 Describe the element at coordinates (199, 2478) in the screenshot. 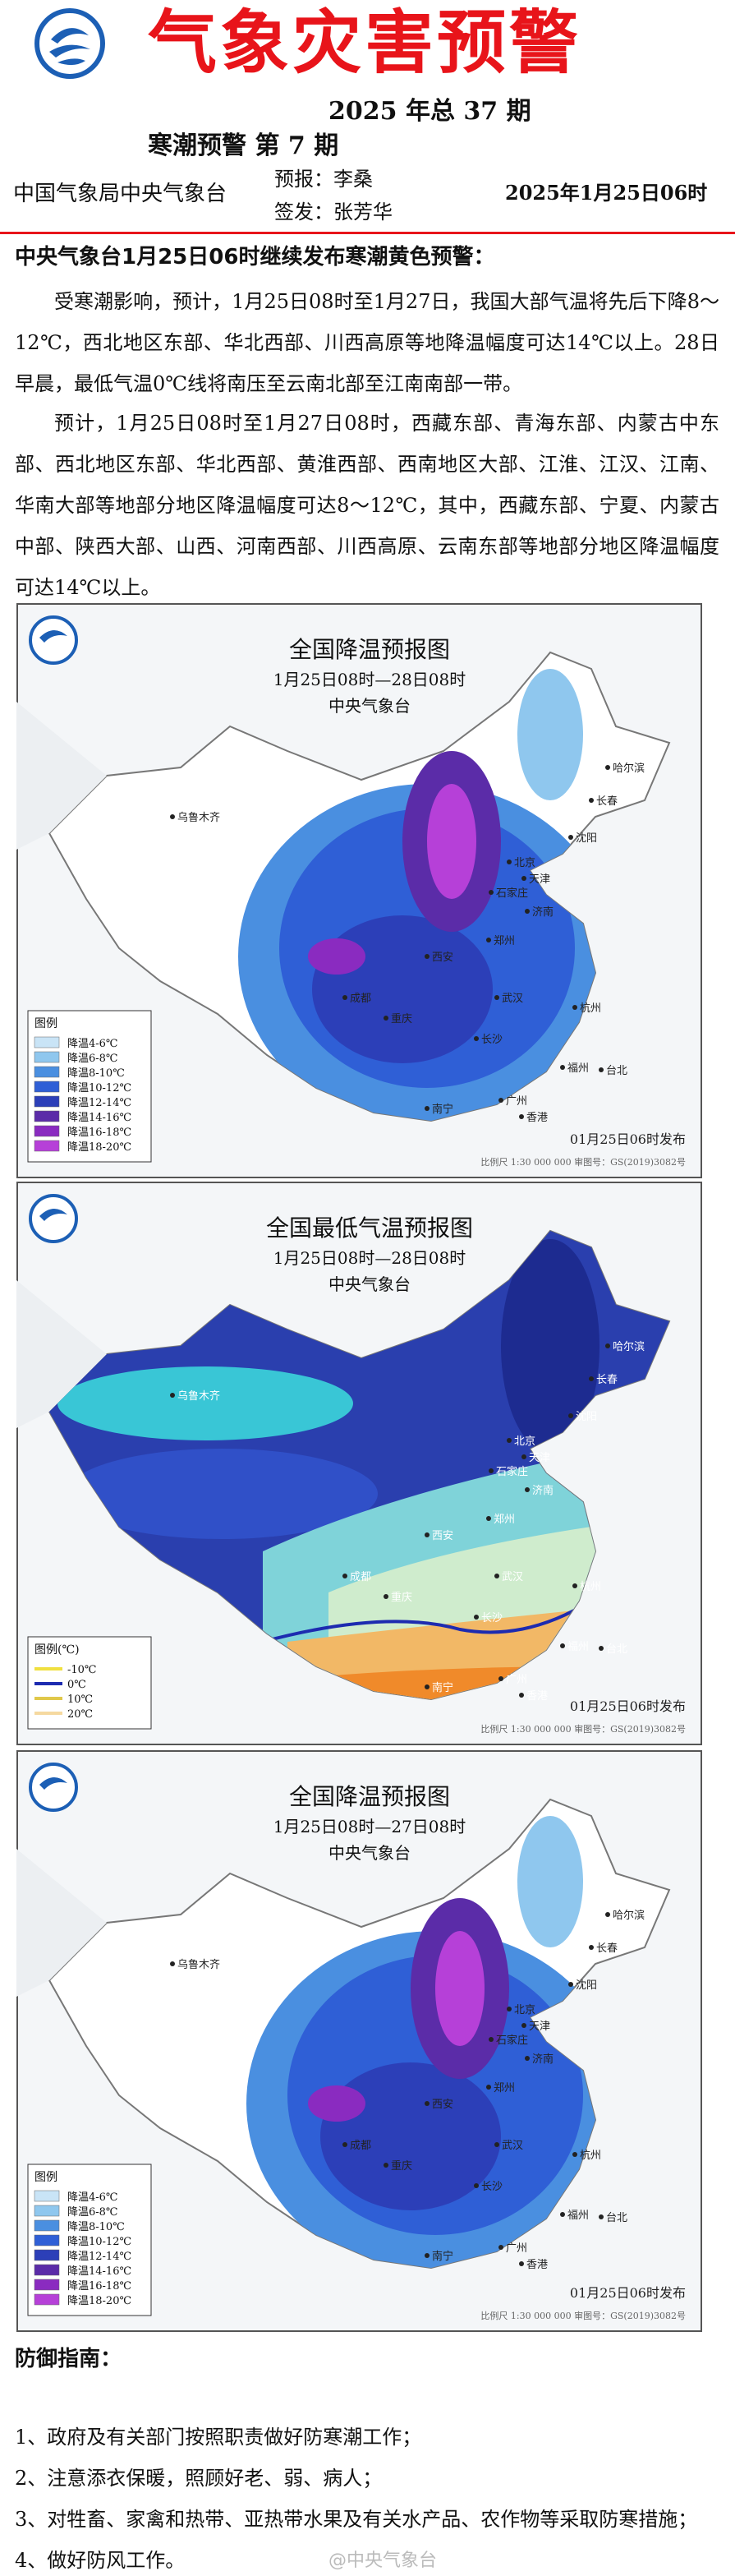

I see `guide-item: 2、注意添衣保暖，照顾好老、弱、病人；` at that location.